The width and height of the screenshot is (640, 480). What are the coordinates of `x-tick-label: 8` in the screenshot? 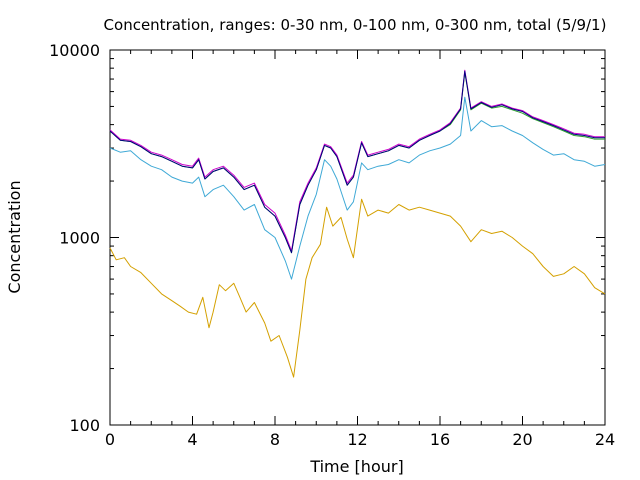 It's located at (275, 439).